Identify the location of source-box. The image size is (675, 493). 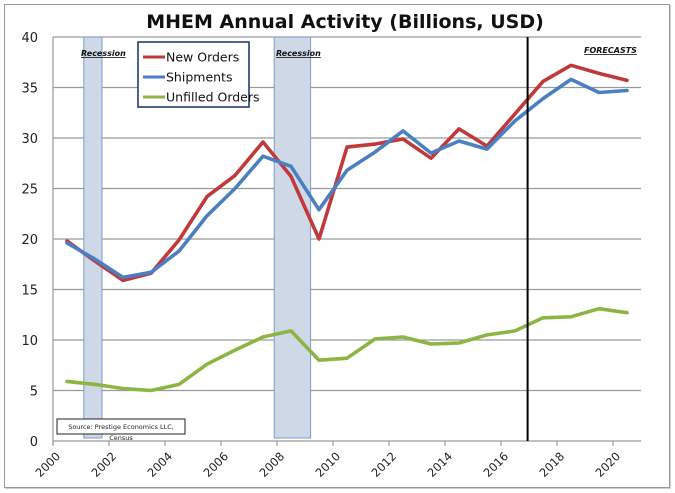
(121, 426).